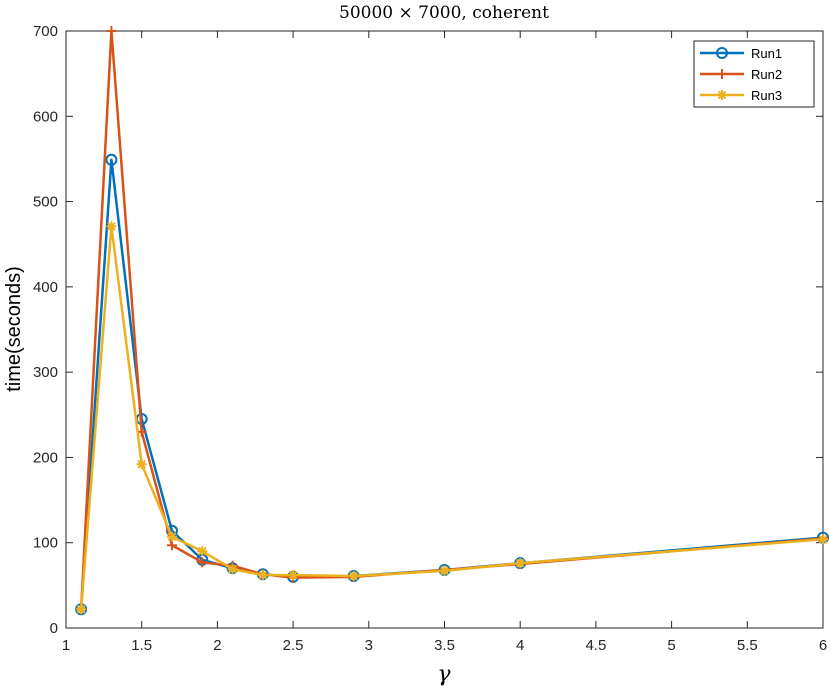  I want to click on legend-label: Run2, so click(766, 74).